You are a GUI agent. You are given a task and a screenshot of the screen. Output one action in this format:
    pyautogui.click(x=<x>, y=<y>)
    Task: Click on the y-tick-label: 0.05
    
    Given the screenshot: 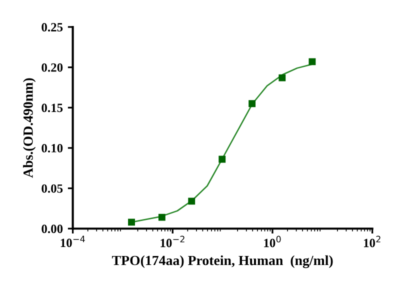 What is the action you would take?
    pyautogui.click(x=52, y=188)
    